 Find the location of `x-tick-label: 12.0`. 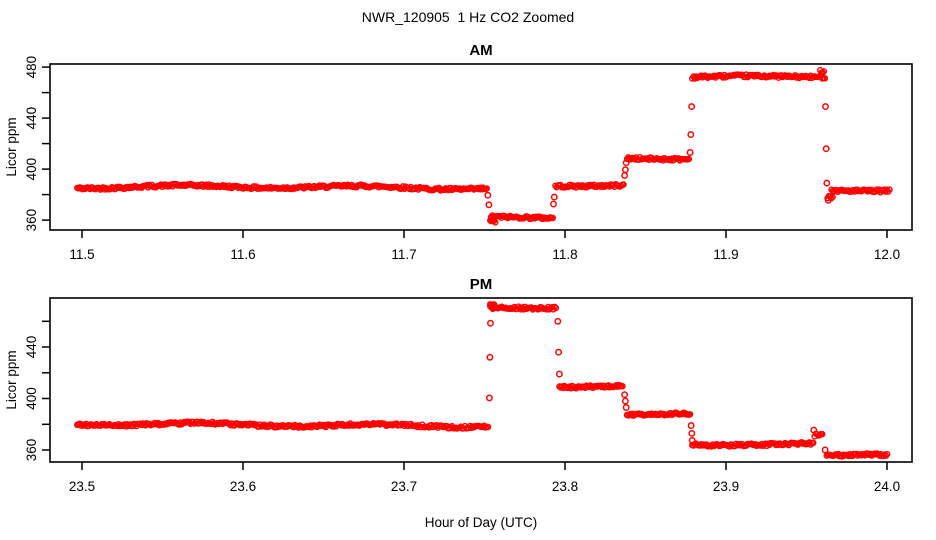

x-tick-label: 12.0 is located at coordinates (887, 254).